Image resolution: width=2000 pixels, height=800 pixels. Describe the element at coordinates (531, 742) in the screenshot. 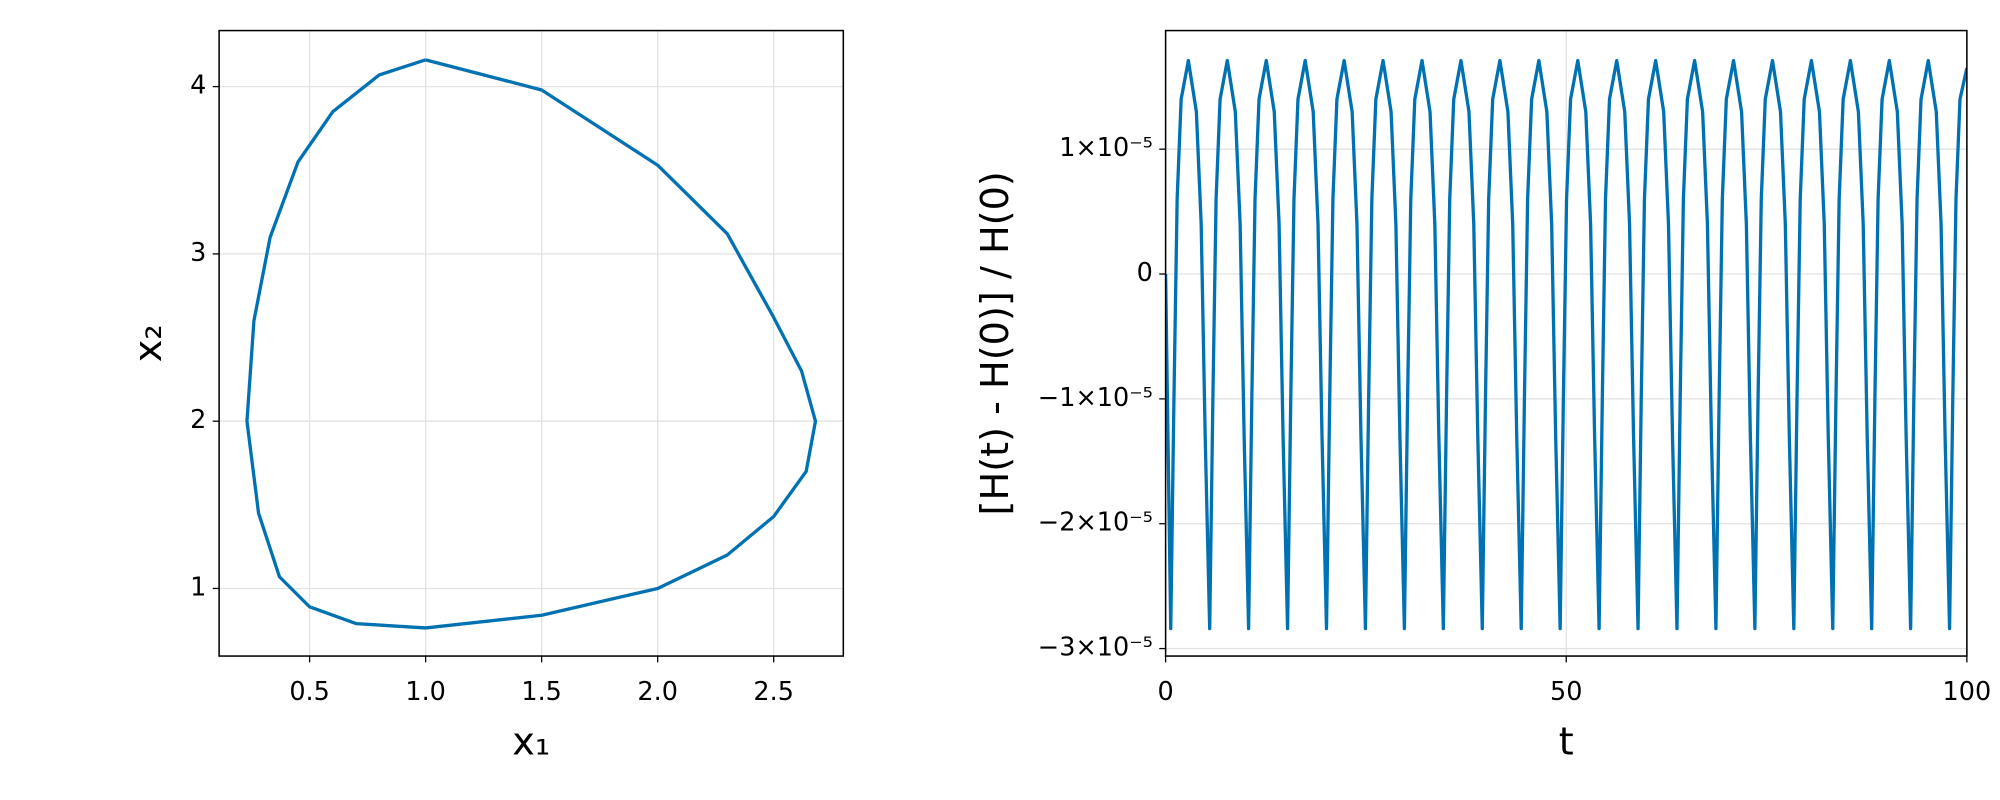

I see `x-axis-label: x₁` at that location.